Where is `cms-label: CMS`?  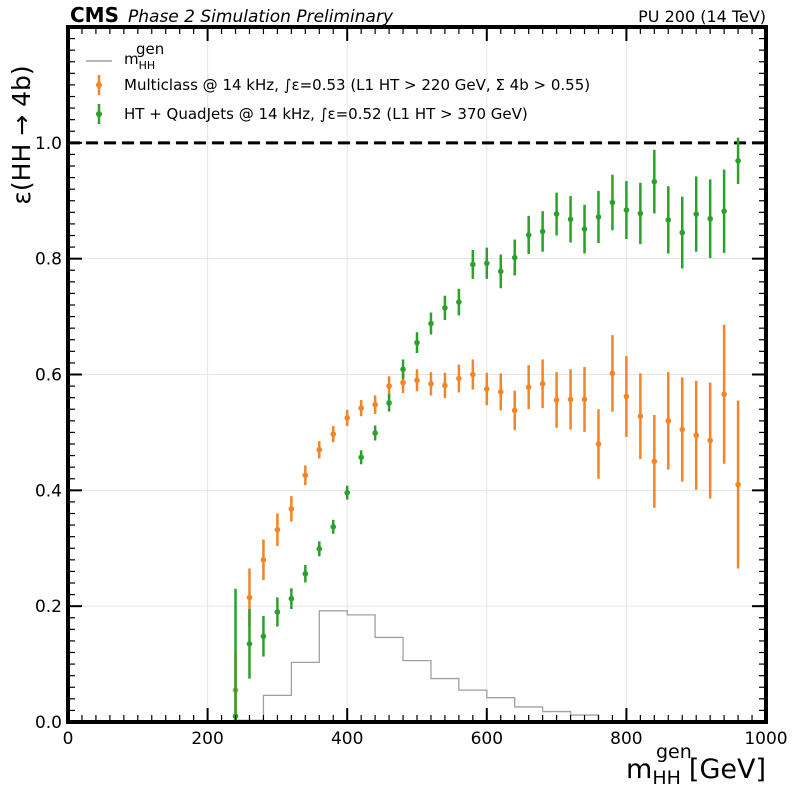
cms-label: CMS is located at coordinates (94, 15).